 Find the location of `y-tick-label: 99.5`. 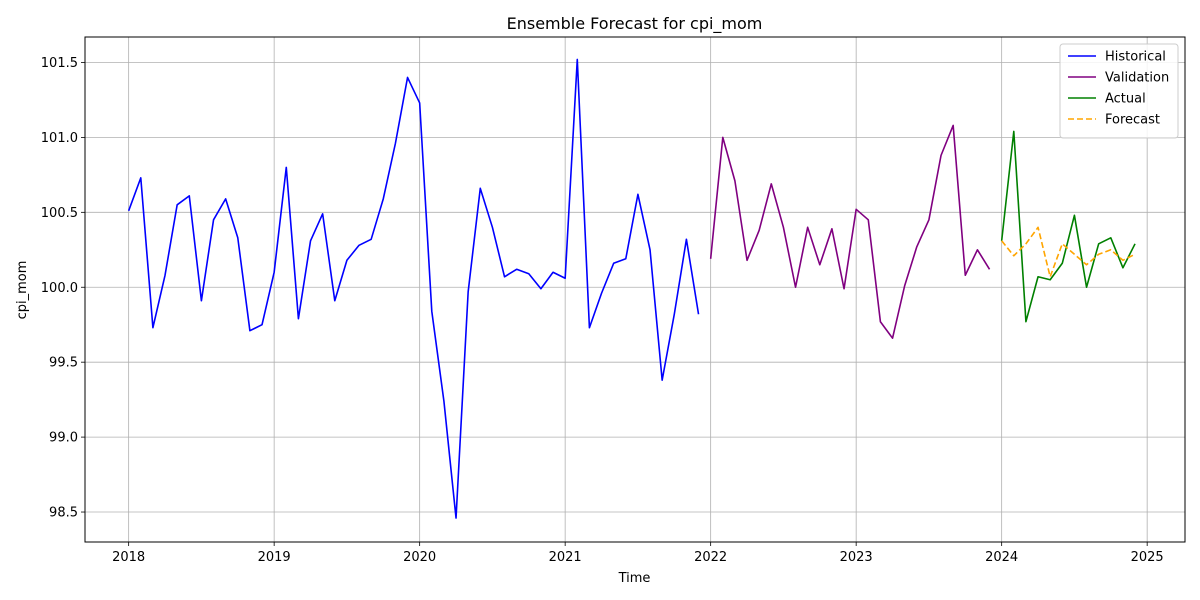

y-tick-label: 99.5 is located at coordinates (63, 363).